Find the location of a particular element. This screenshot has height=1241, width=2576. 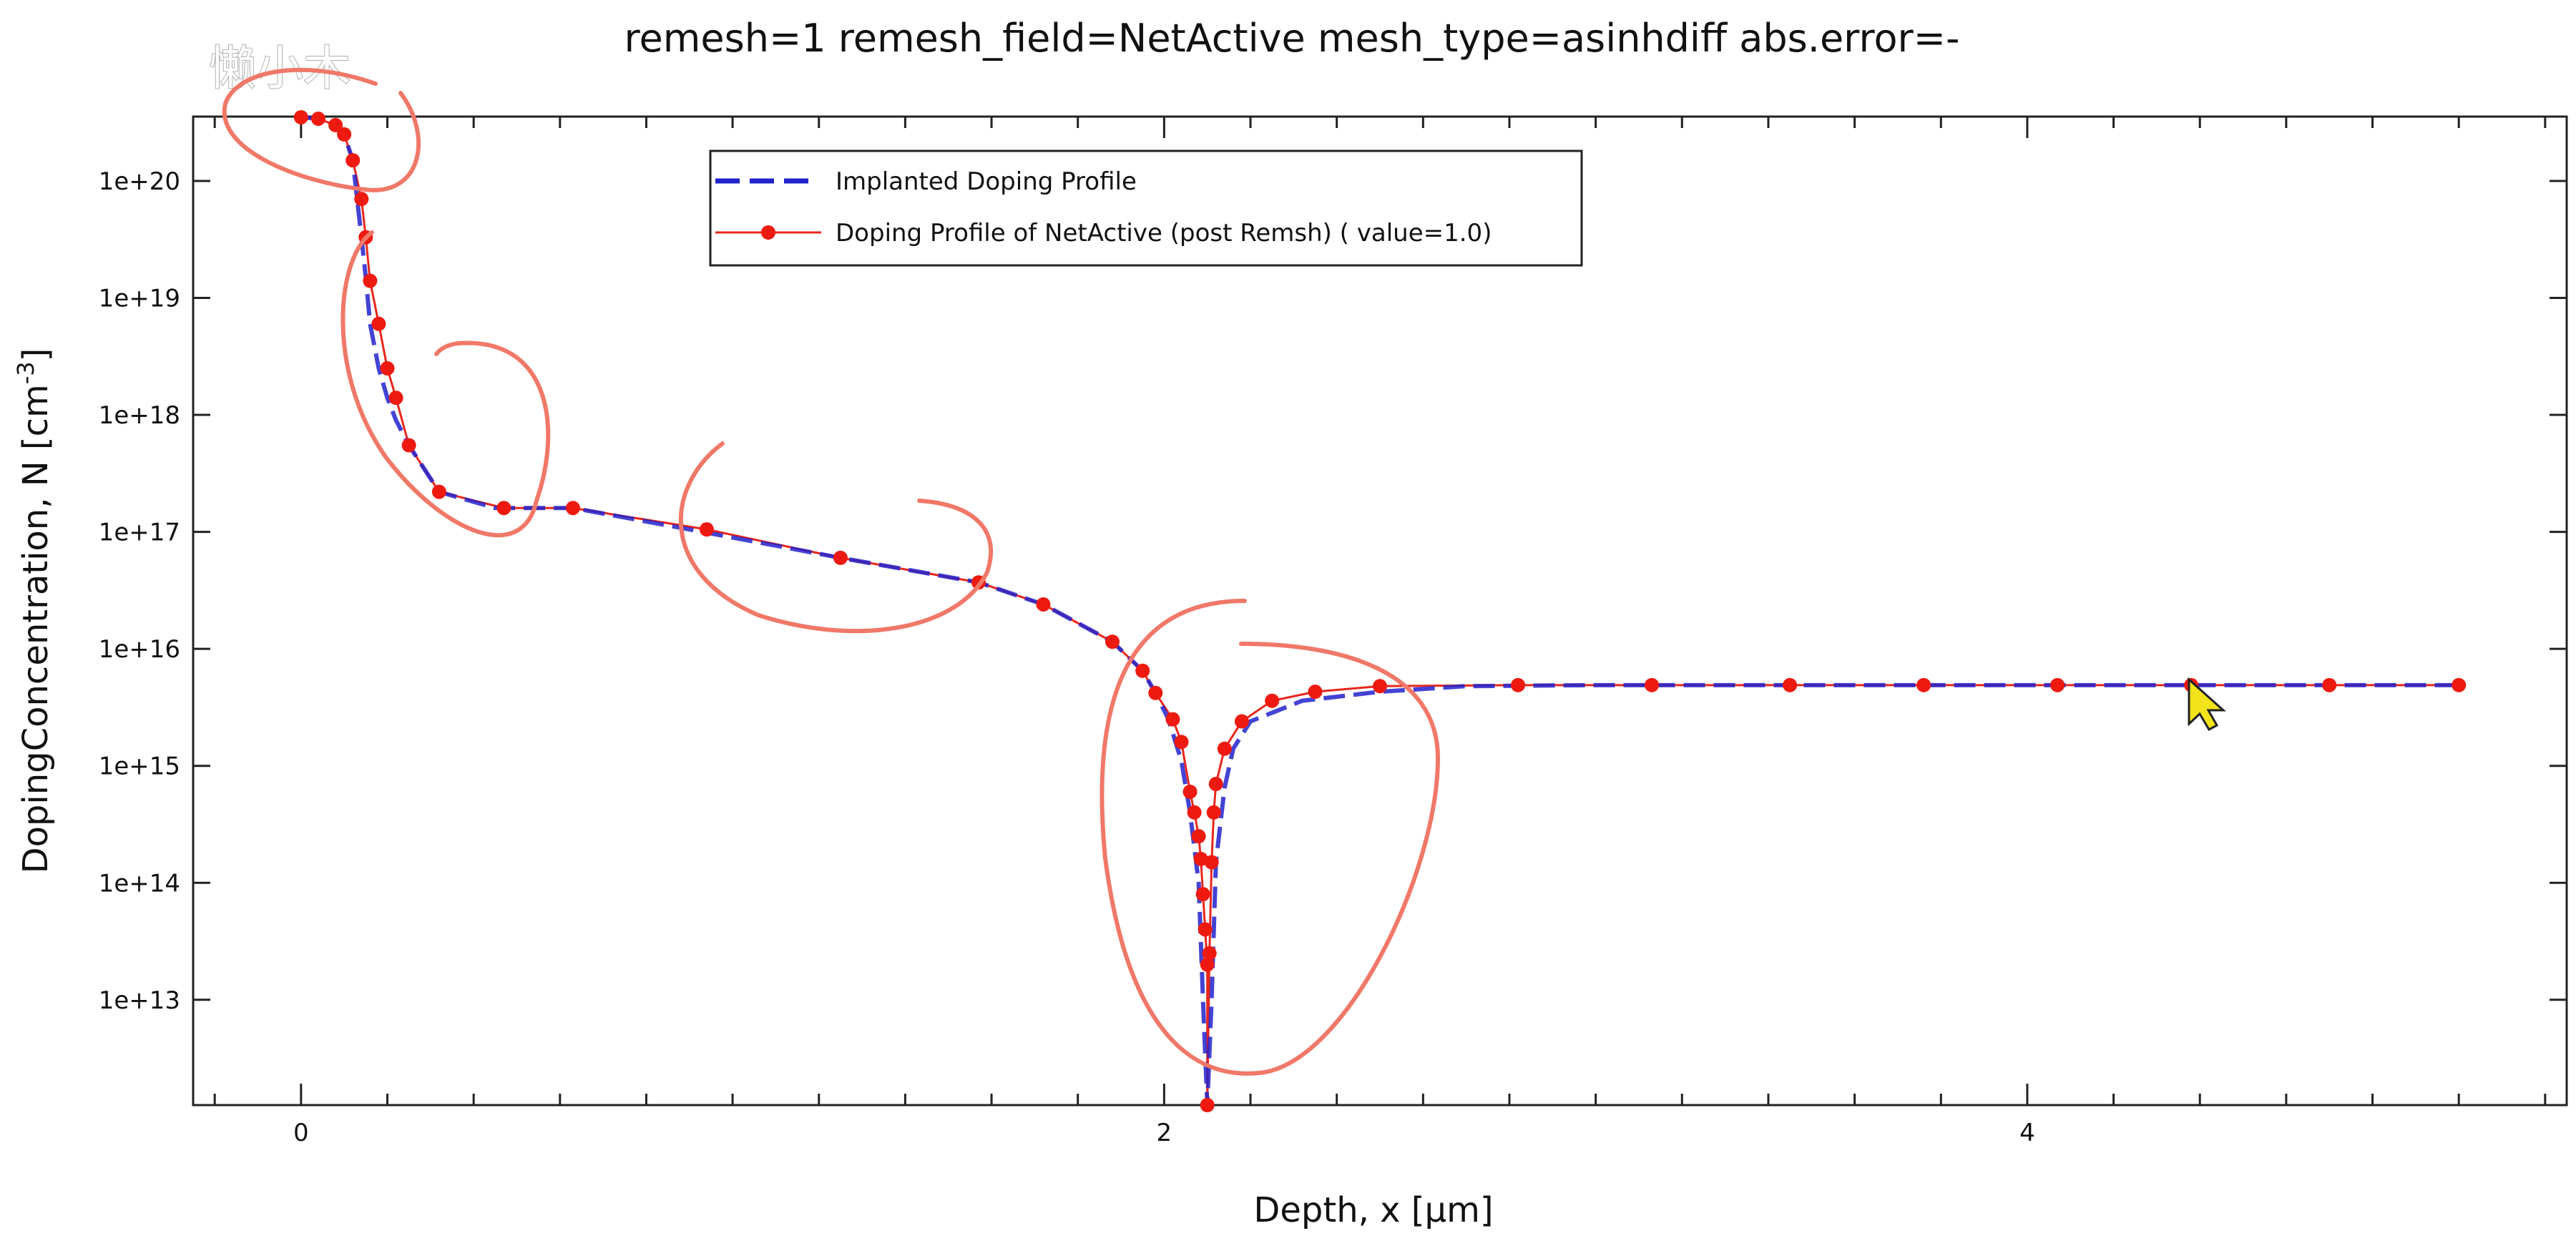

y-tick-label: 1e+15 is located at coordinates (139, 767).